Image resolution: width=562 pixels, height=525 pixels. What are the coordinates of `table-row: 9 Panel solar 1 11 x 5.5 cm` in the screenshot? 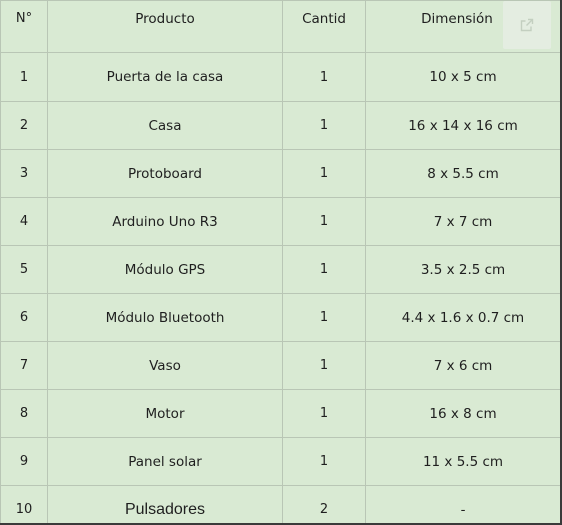 It's located at (280, 461).